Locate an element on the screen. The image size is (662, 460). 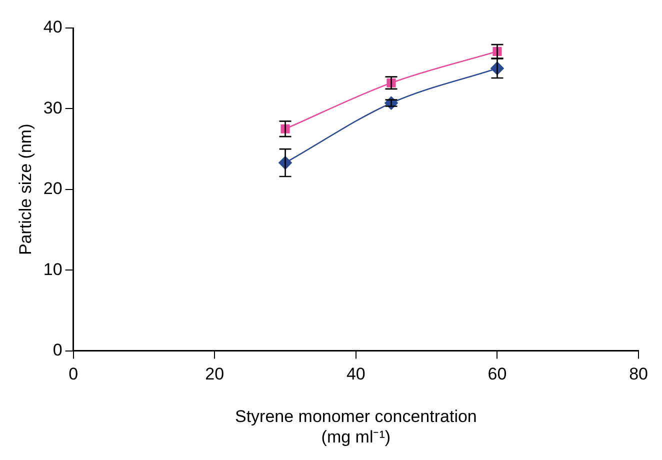
y-tick-label: 20 is located at coordinates (52, 188).